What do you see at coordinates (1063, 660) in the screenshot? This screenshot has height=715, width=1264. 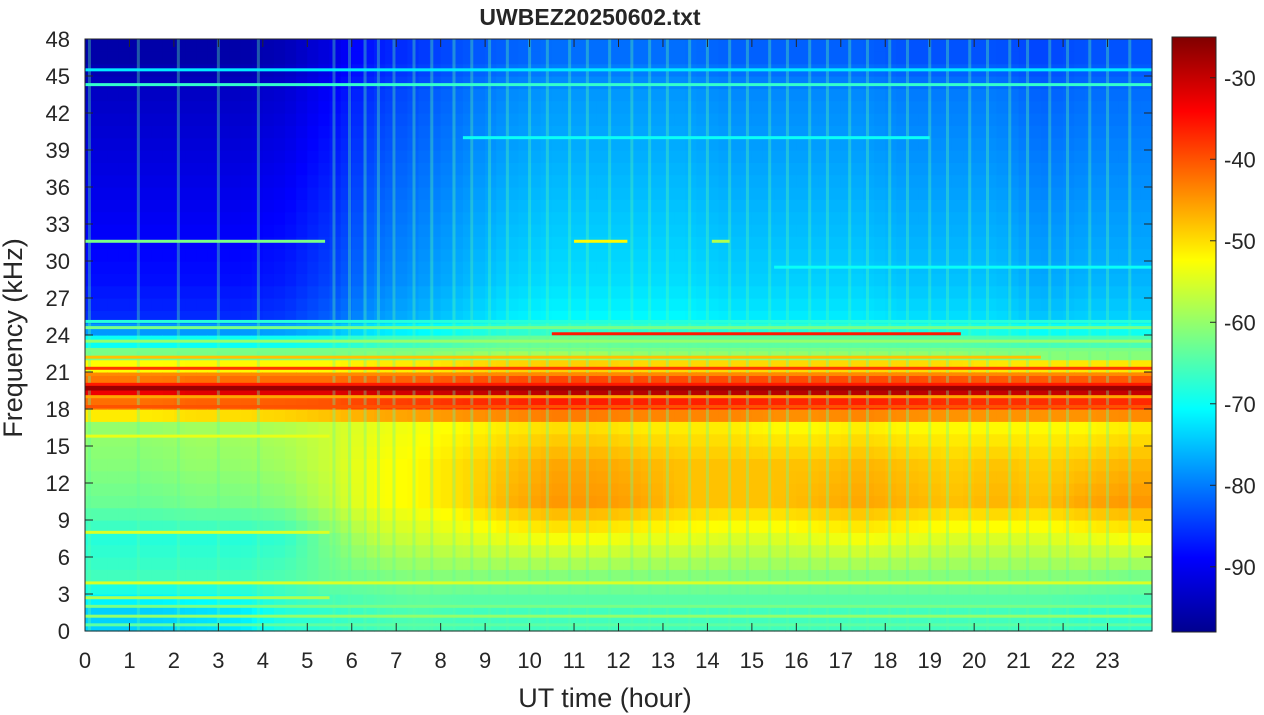 I see `x-tick-label: 22` at bounding box center [1063, 660].